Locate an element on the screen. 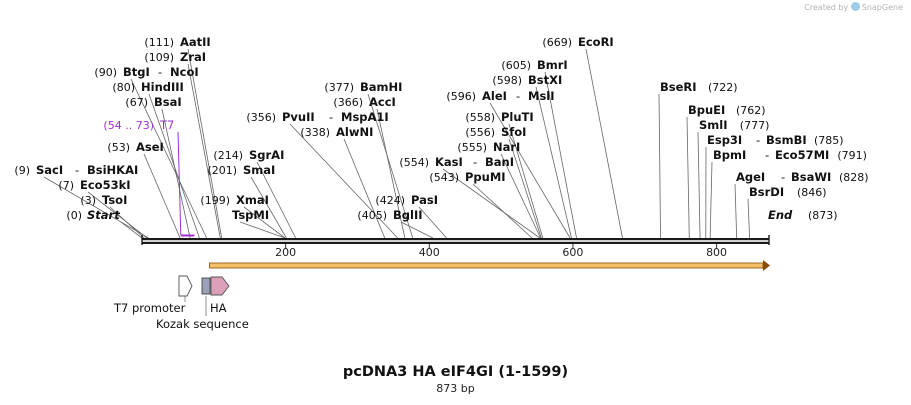 The height and width of the screenshot is (405, 911). site-position: (554) is located at coordinates (414, 162).